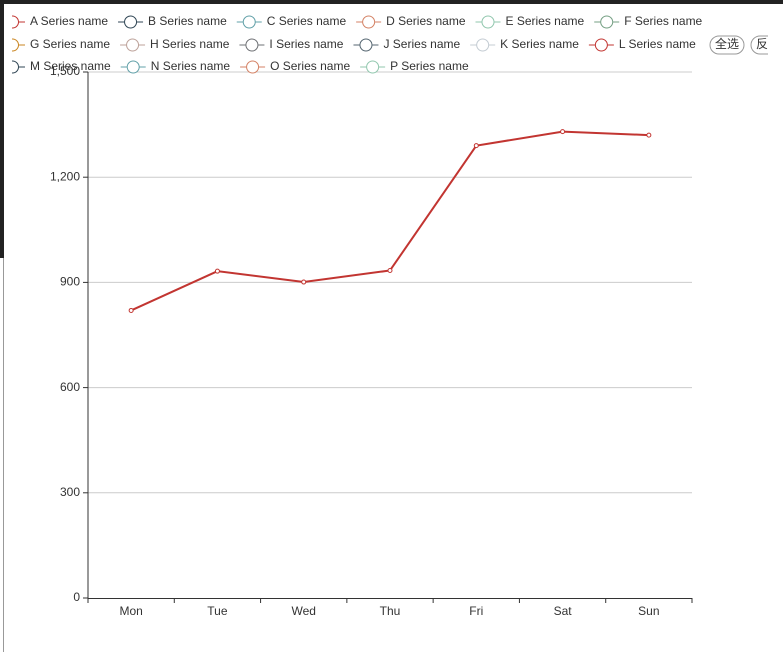 The image size is (783, 652). Describe the element at coordinates (648, 611) in the screenshot. I see `x-tick-label: Sun` at that location.